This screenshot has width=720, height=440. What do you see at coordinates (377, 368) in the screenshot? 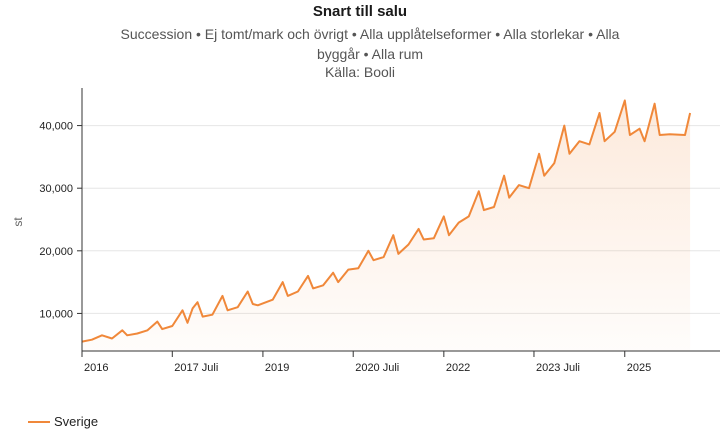
I see `x-tick-label: 2020 Juli` at bounding box center [377, 368].